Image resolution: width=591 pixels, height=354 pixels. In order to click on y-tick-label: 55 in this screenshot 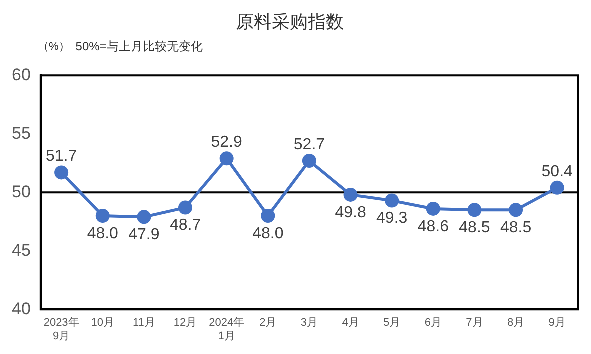, I will do `click(21, 133)`.